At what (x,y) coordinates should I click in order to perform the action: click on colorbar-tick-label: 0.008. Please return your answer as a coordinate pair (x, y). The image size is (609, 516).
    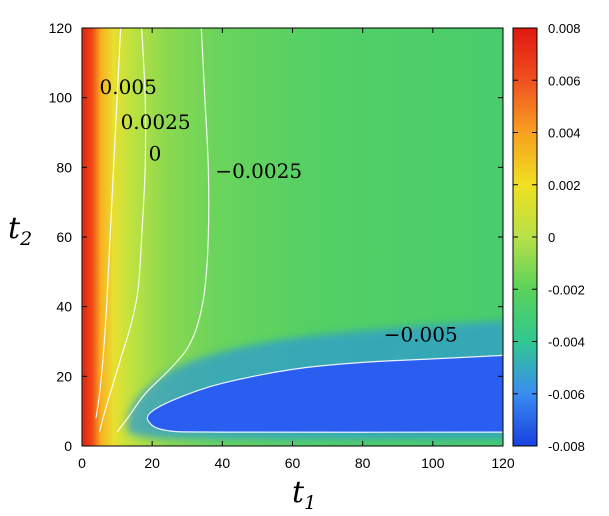
    Looking at the image, I should click on (564, 28).